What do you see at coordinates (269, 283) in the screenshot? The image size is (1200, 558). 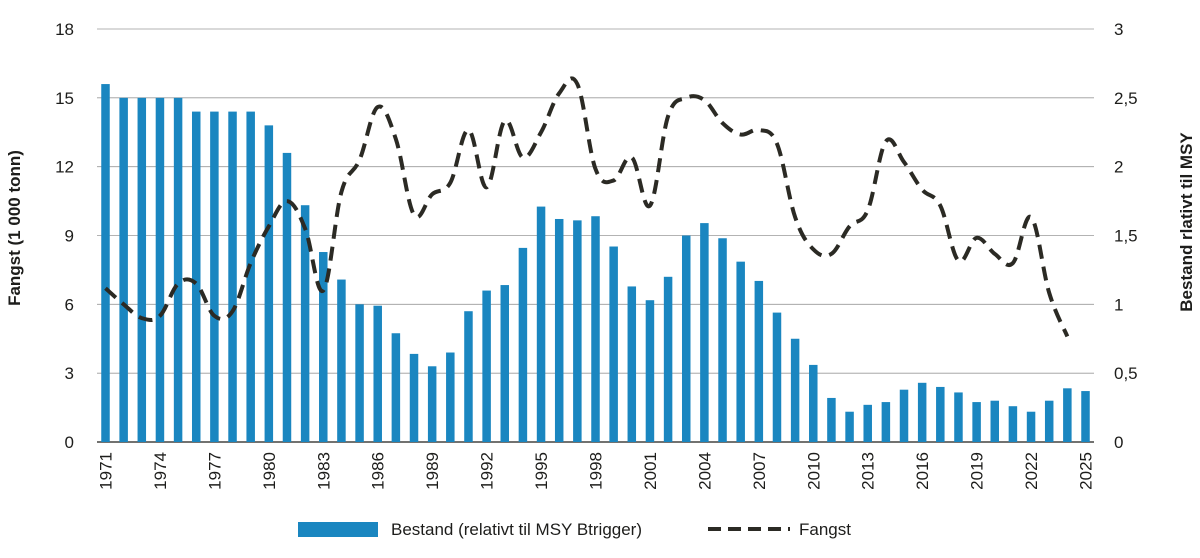 I see `bar-1980` at bounding box center [269, 283].